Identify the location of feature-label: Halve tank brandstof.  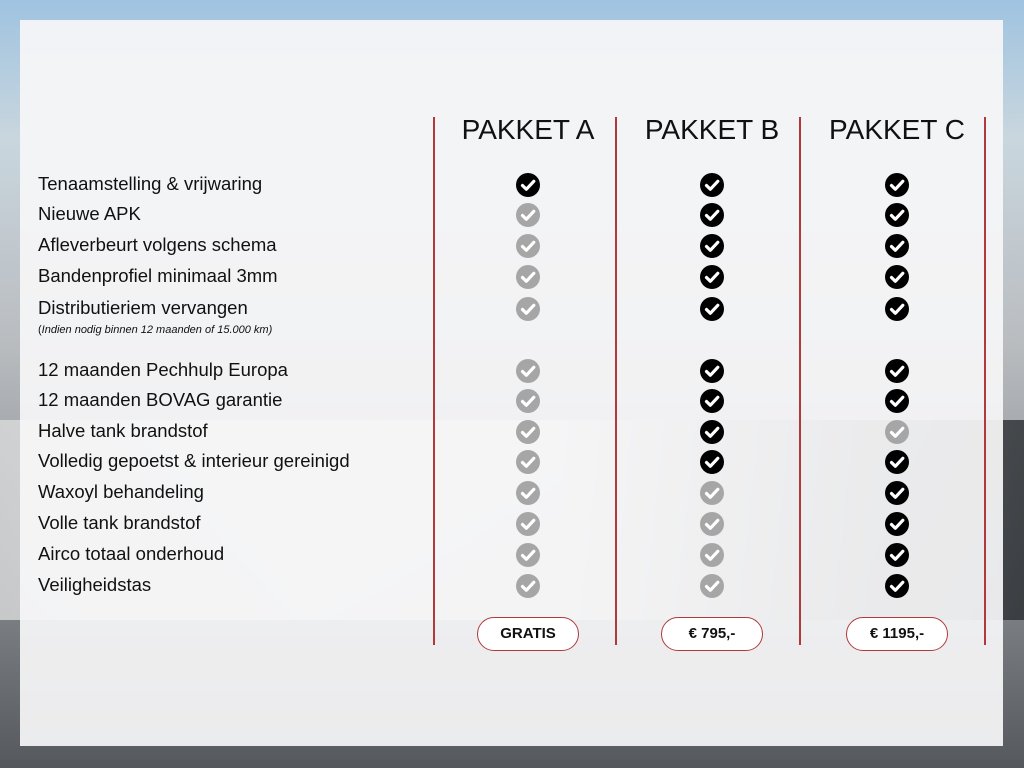
(123, 430).